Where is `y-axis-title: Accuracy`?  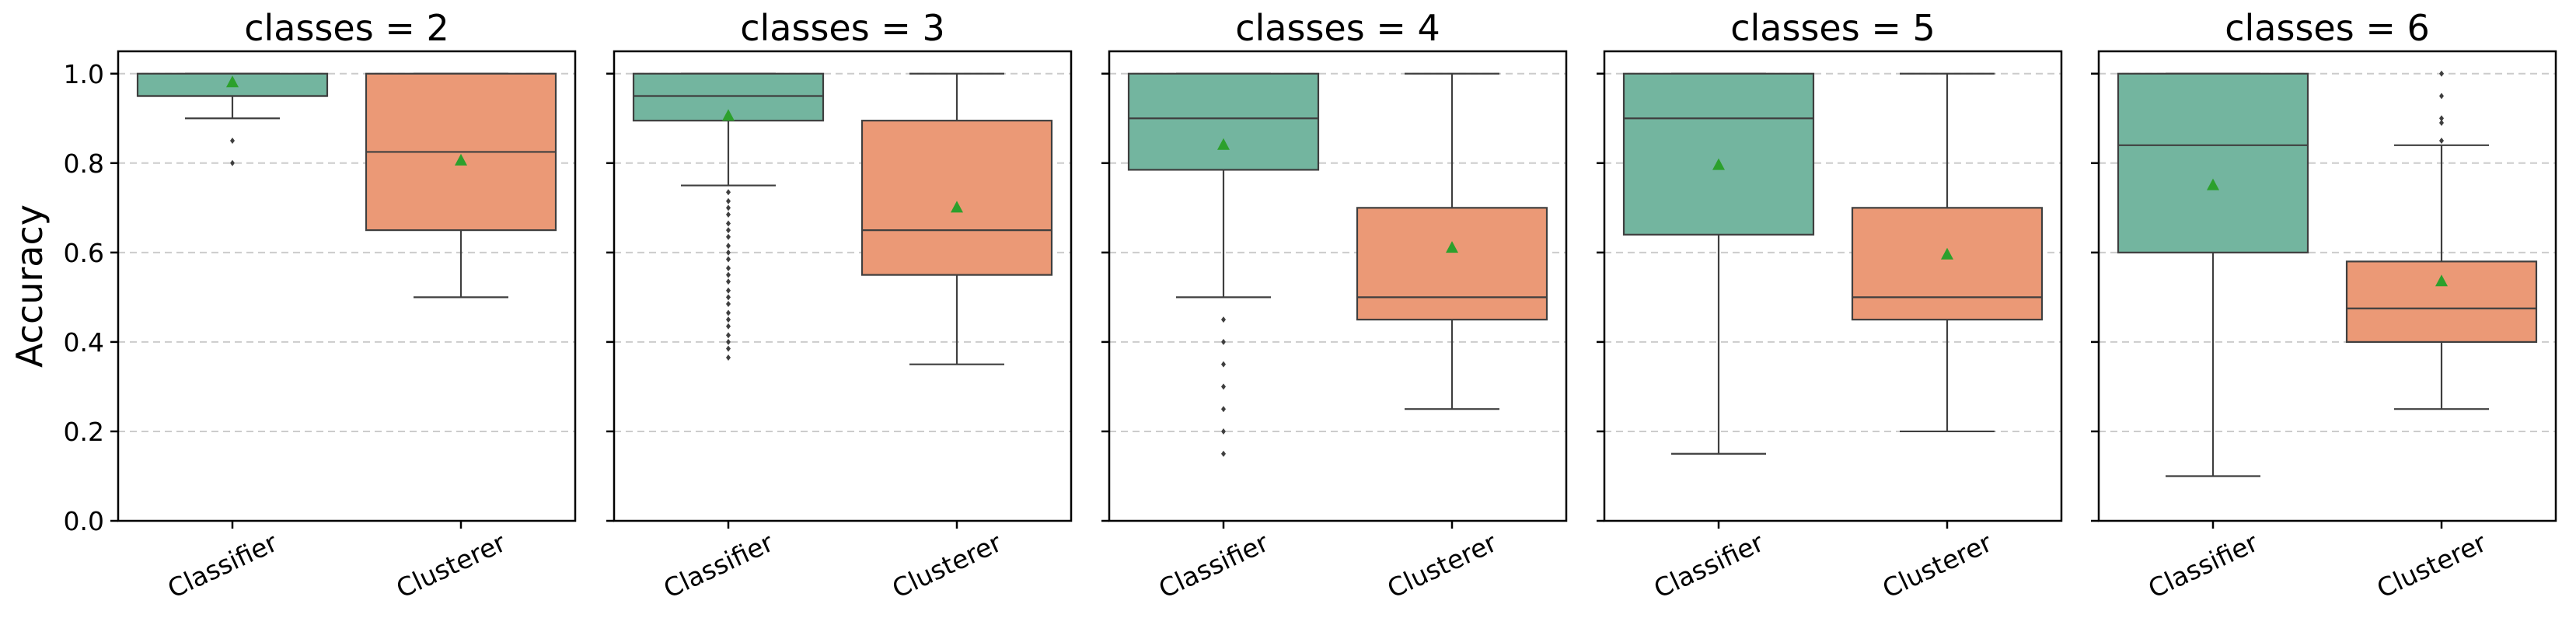
y-axis-title: Accuracy is located at coordinates (30, 286).